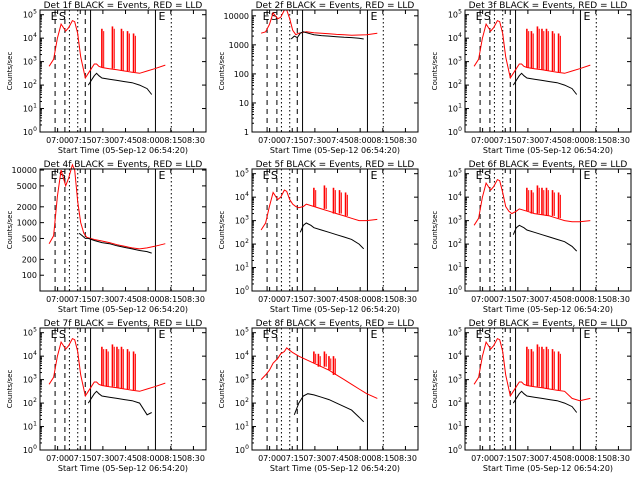 Image resolution: width=640 pixels, height=480 pixels. Describe the element at coordinates (236, 16) in the screenshot. I see `y-tick-label: 10000` at that location.